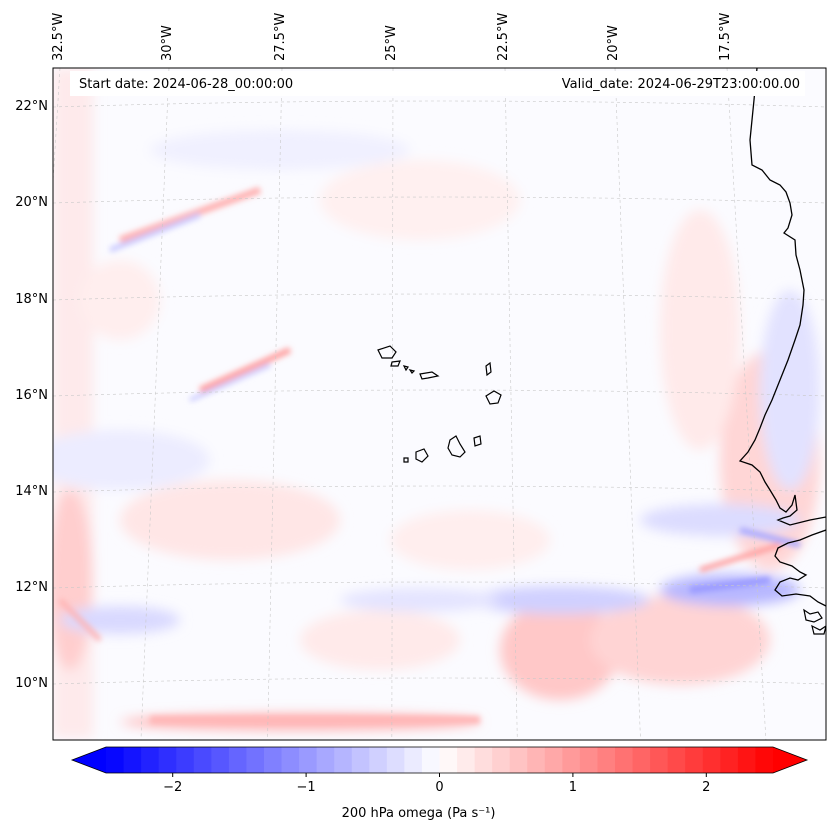 The image size is (837, 839). What do you see at coordinates (395, 363) in the screenshot?
I see `island-sao-vicente` at bounding box center [395, 363].